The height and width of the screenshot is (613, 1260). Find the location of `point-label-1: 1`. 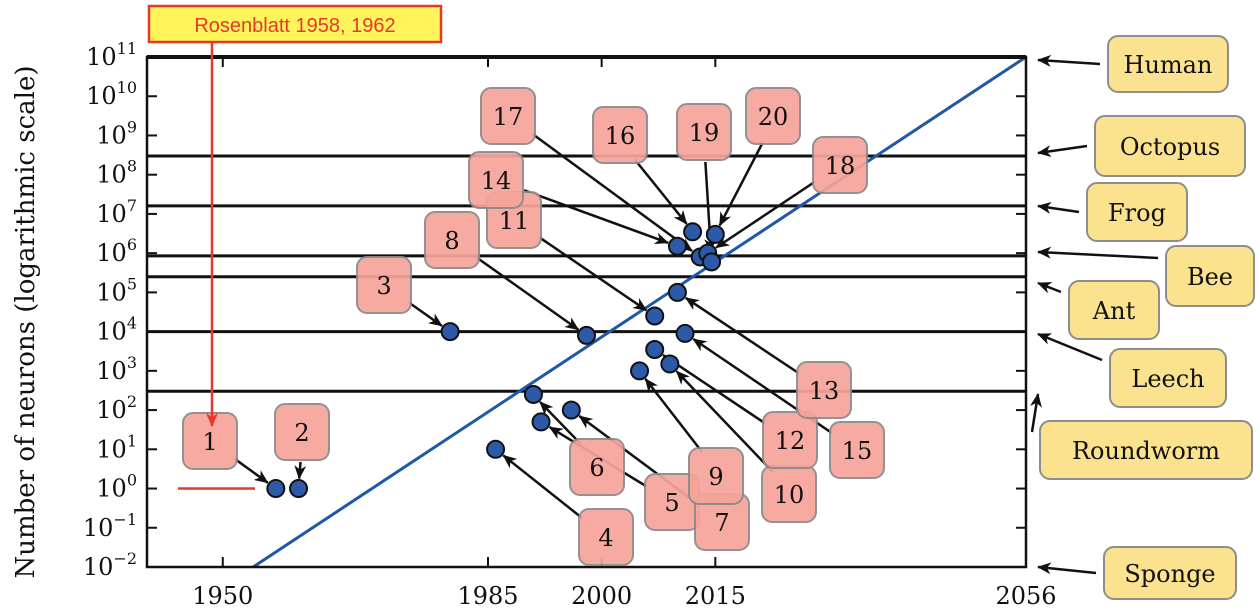

point-label-1: 1 is located at coordinates (210, 441).